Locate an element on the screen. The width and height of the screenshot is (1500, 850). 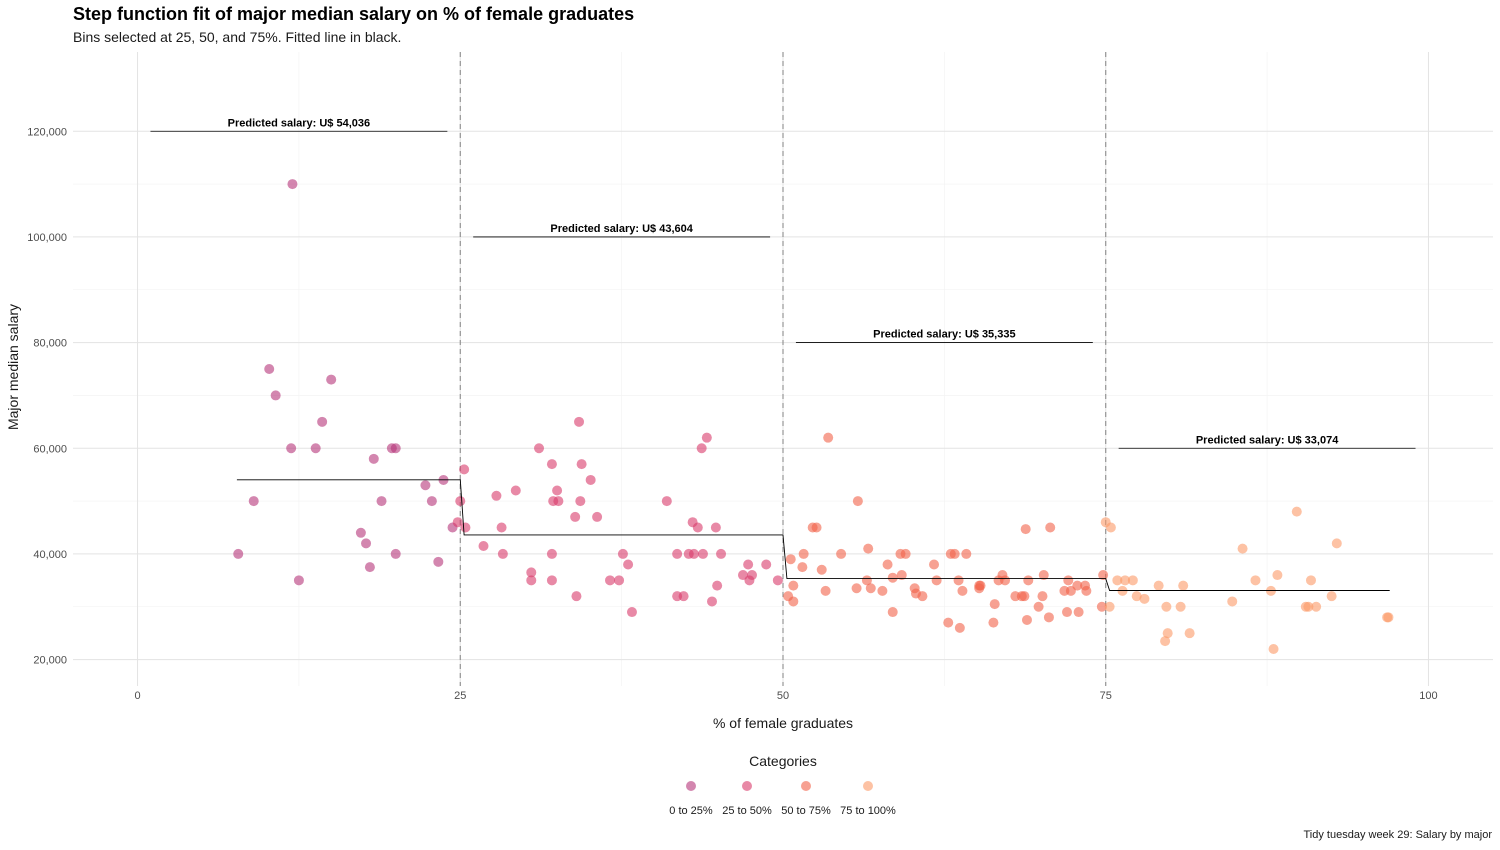
annotation-label: Predicted salary: U$ 35,335 is located at coordinates (944, 335).